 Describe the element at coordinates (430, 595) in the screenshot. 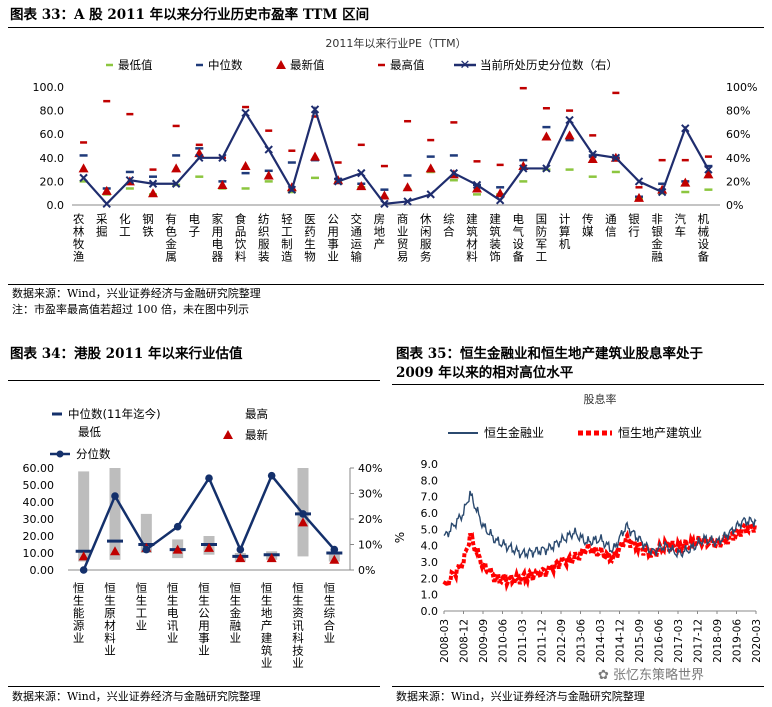

I see `y-tick-label: 1.0` at that location.